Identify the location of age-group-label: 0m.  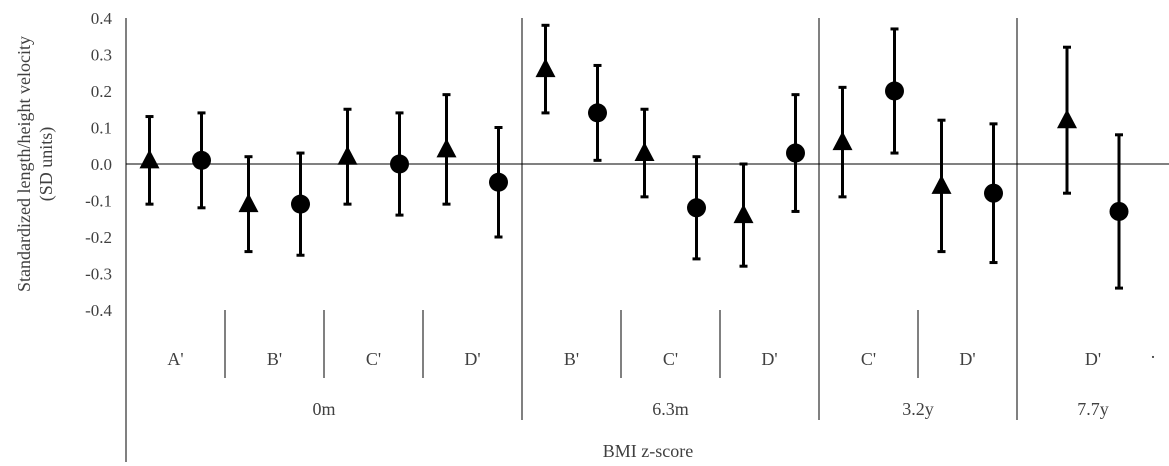
(323, 409).